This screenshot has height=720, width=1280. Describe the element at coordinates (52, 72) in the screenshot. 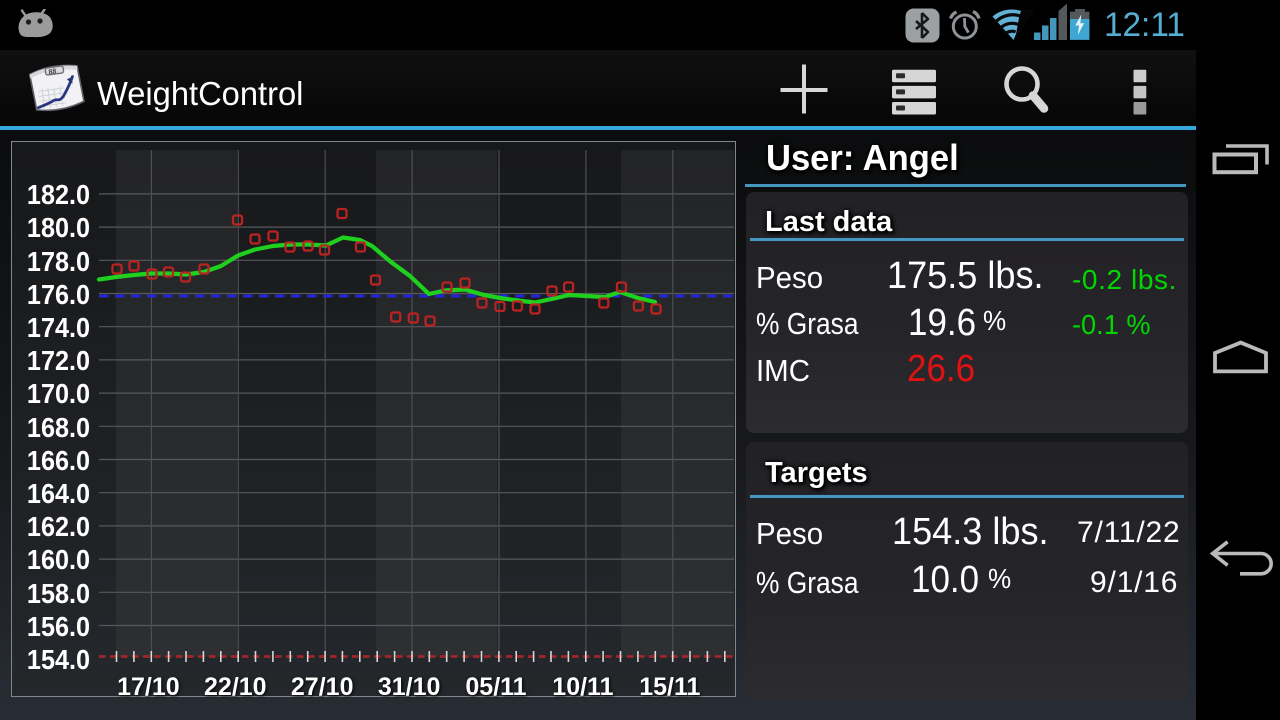

I see `svg-text: 88` at that location.